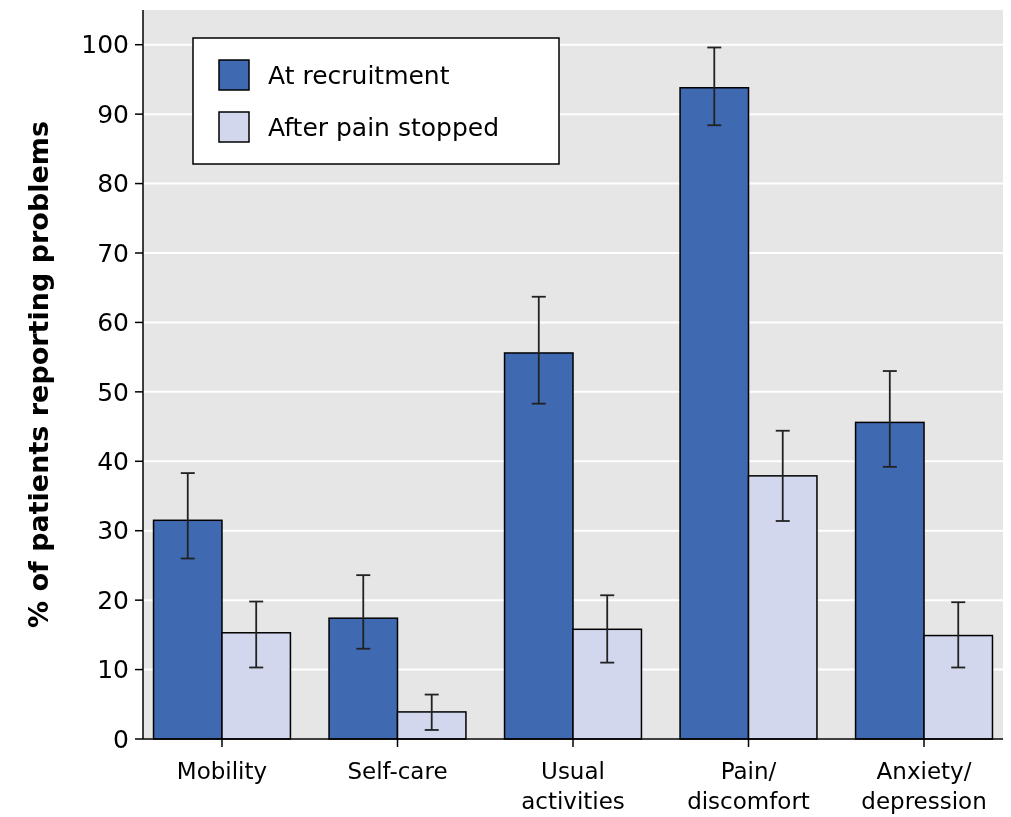 This screenshot has height=817, width=1011. Describe the element at coordinates (748, 786) in the screenshot. I see `x-tick-label: Pain/ discomfort` at that location.